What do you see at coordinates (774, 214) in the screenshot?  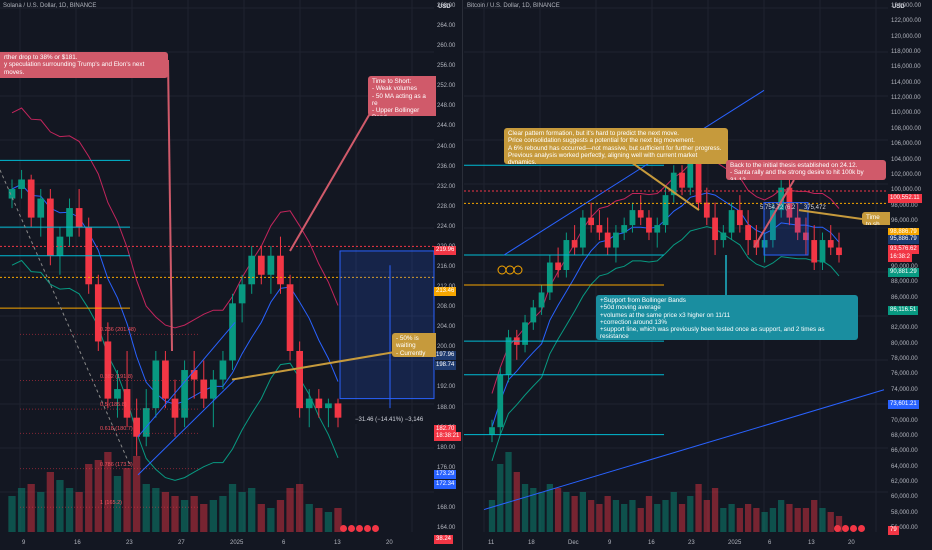 I see `note-pointer` at bounding box center [774, 214].